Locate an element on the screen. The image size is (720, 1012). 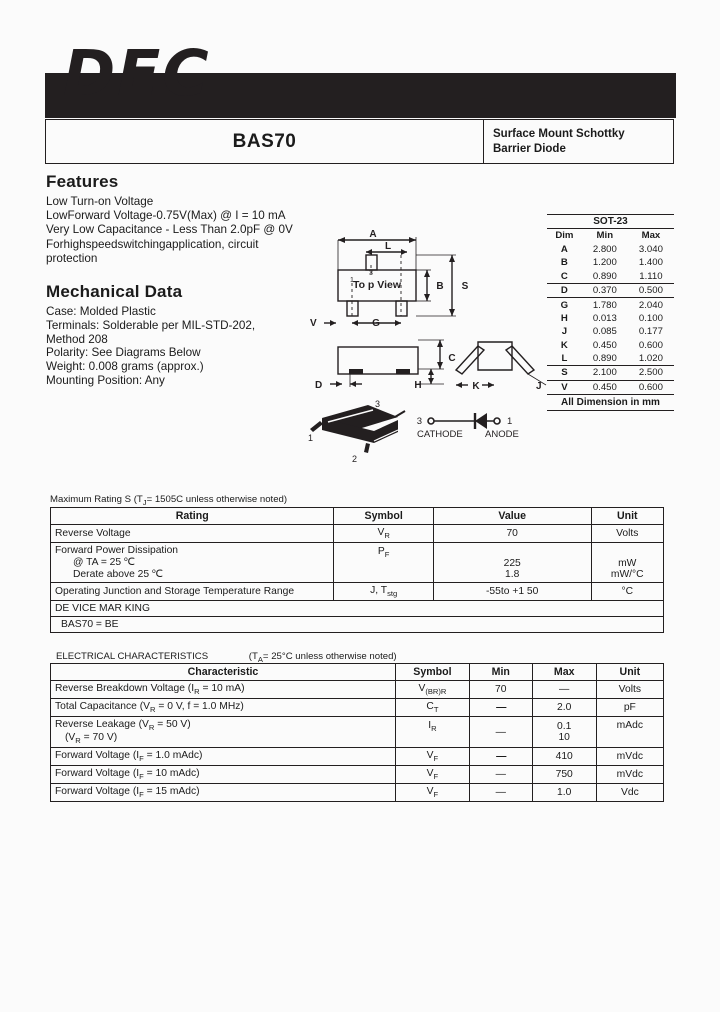
cell-value: 225 1.8 is located at coordinates (512, 563).